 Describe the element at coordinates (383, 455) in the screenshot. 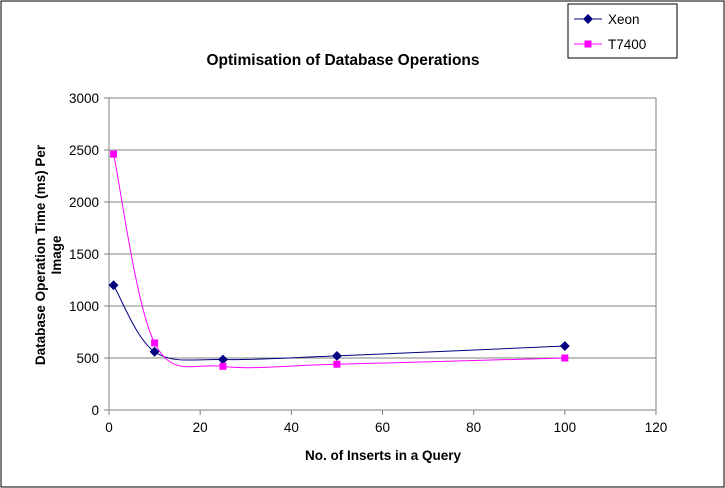

I see `x-axis-title: No. of Inserts in a Query` at that location.